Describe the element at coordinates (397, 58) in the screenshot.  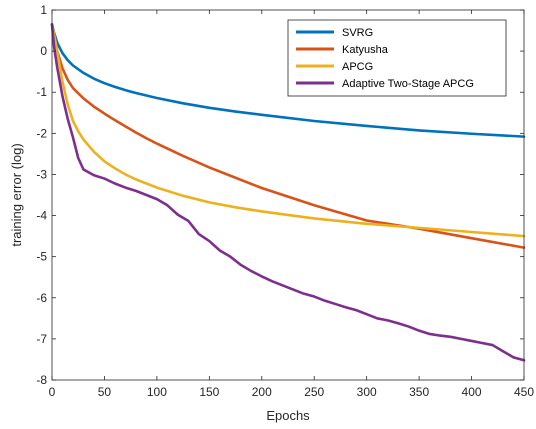
I see `legend: SVRG Katyusha APCG Adaptive Two-Stage APCG` at that location.